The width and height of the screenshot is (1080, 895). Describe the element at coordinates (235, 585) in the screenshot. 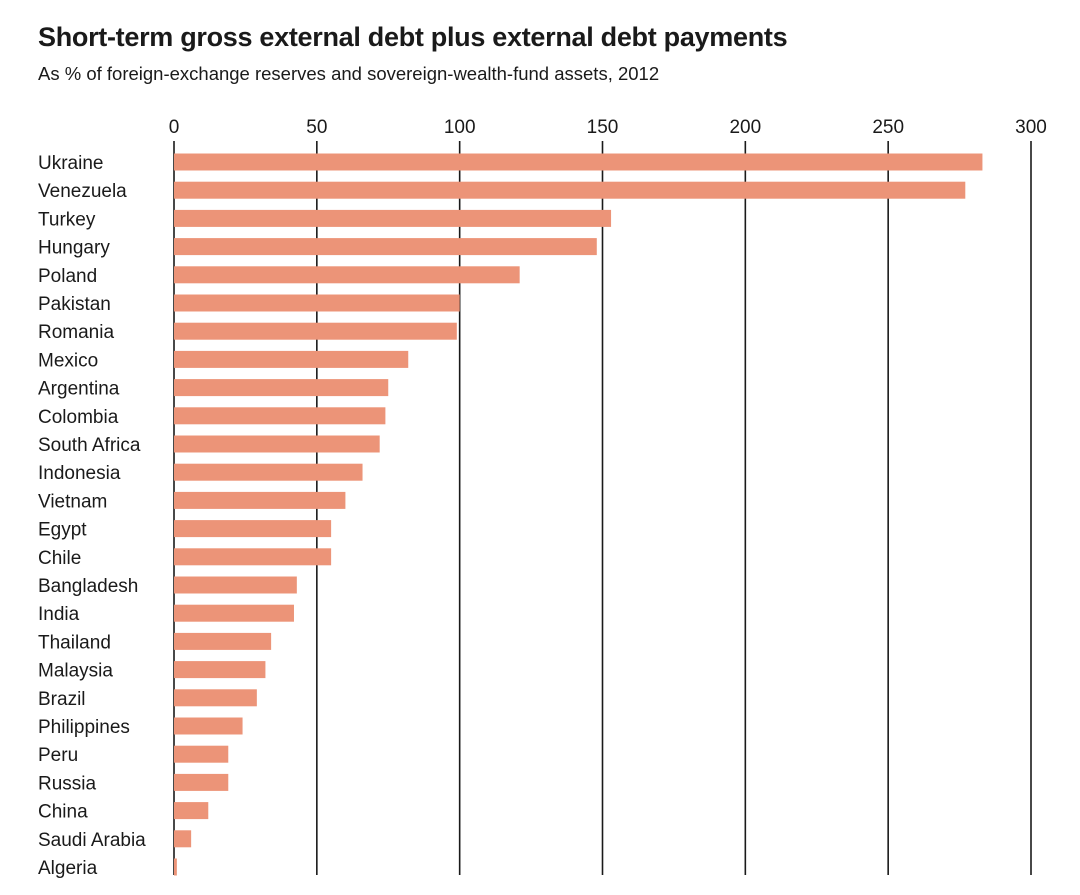

I see `bar-bangladesh` at that location.